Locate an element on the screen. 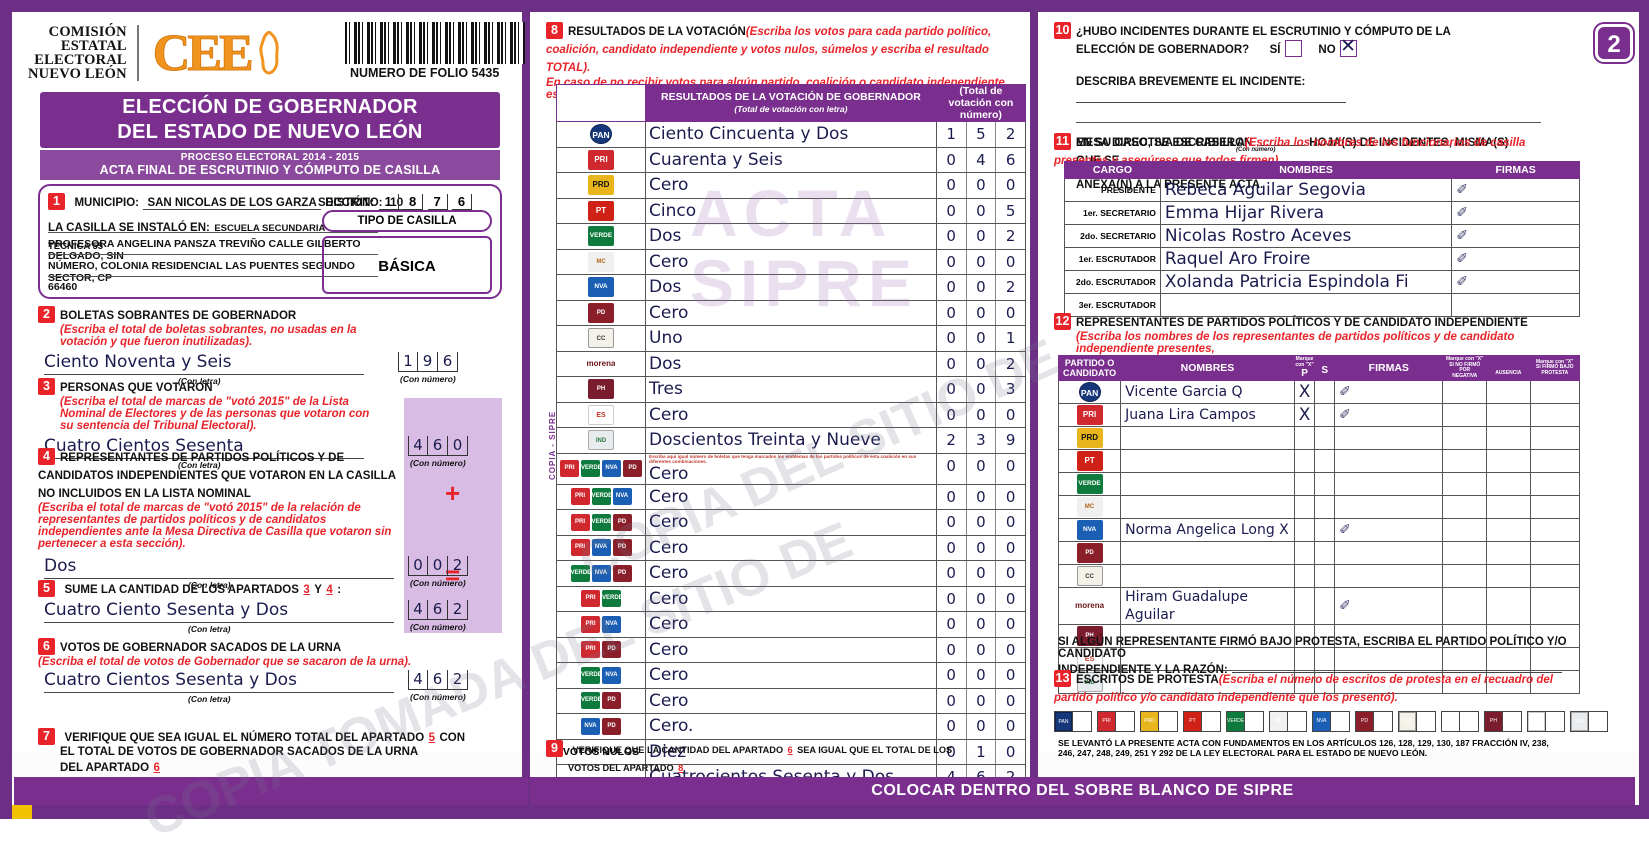  section-6-value-numero: 4 6 2 is located at coordinates (438, 680).